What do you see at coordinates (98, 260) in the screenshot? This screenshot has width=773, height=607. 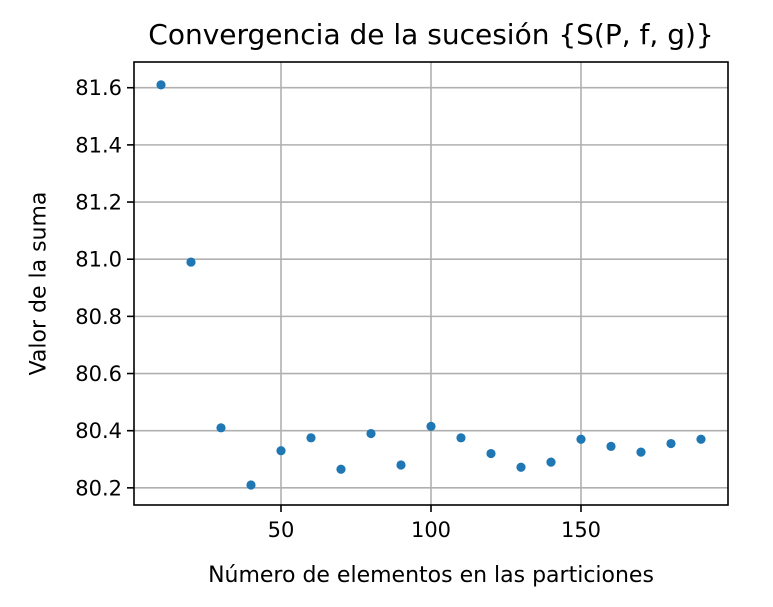 I see `y-tick-label: 81.0` at bounding box center [98, 260].